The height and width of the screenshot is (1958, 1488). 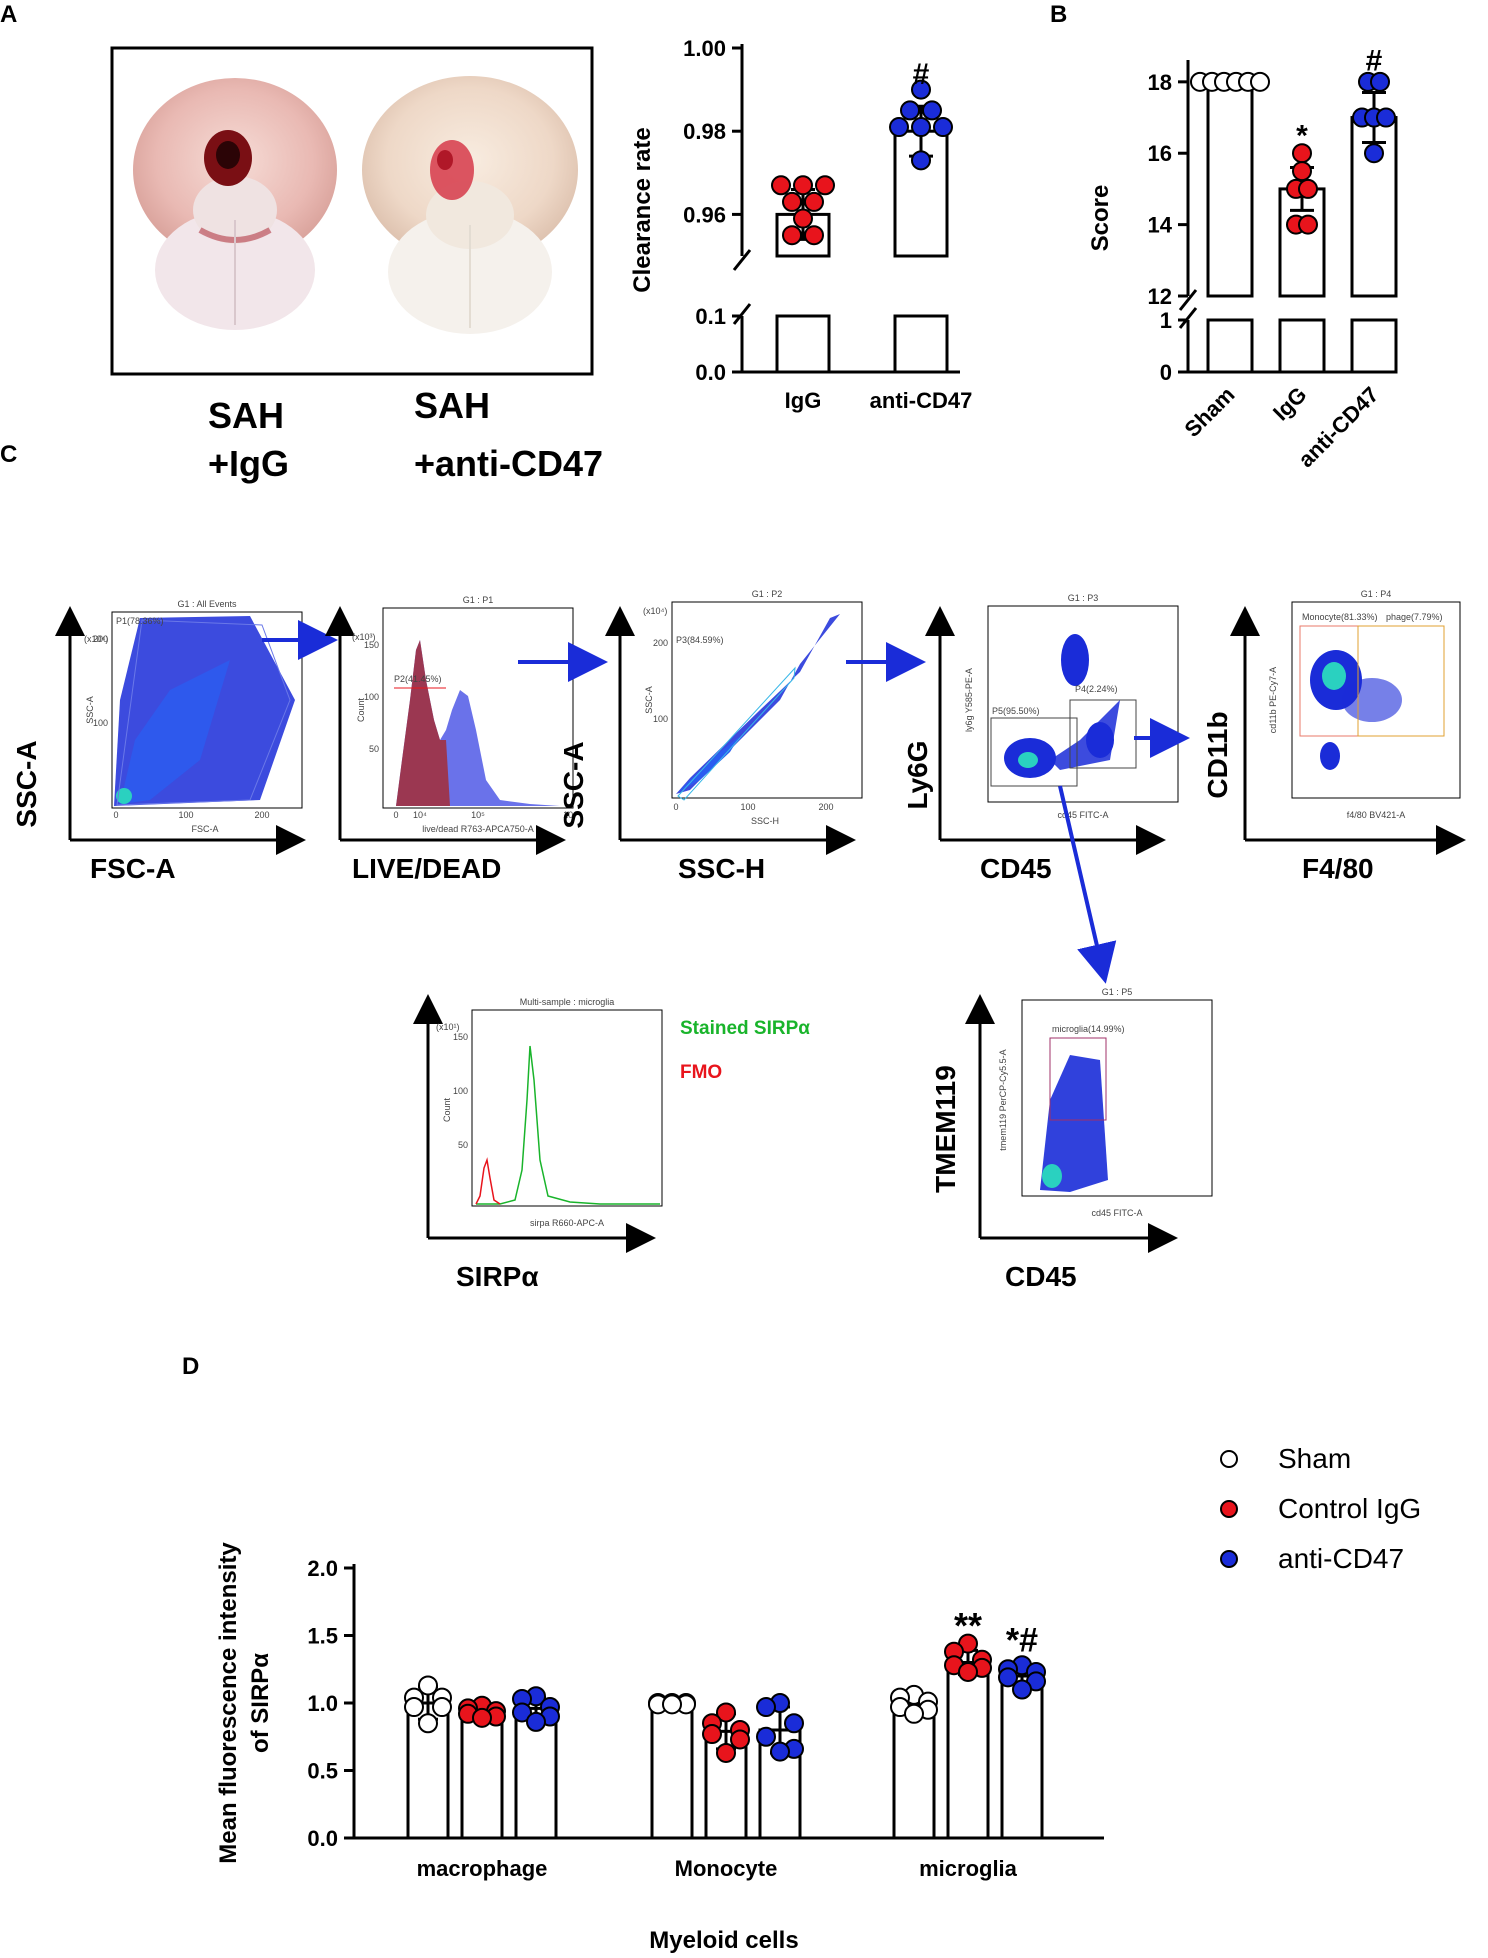 I want to click on histogram-stained, so click(x=568, y=1125).